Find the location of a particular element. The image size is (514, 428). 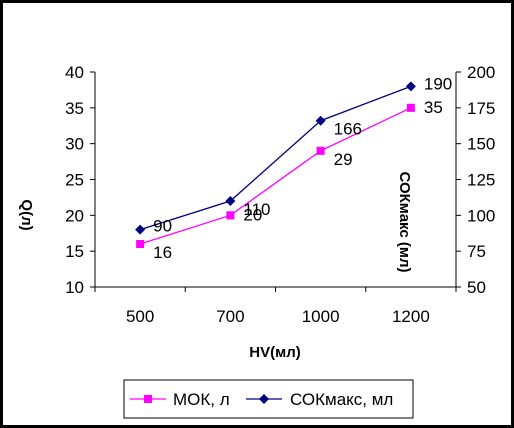

y-right-tick-label: 150 is located at coordinates (481, 144).